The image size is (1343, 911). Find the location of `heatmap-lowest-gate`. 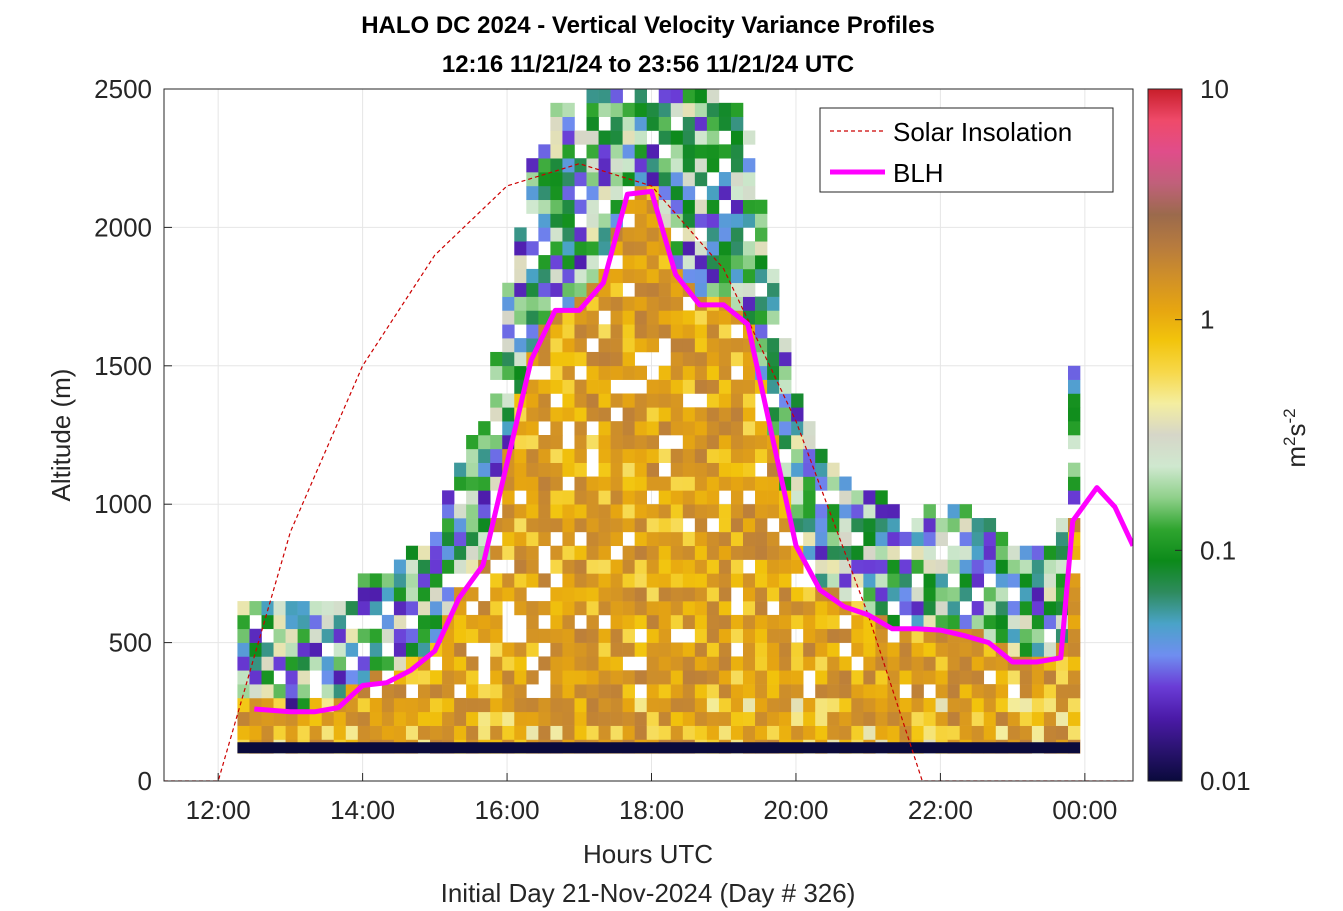

heatmap-lowest-gate is located at coordinates (659, 748).